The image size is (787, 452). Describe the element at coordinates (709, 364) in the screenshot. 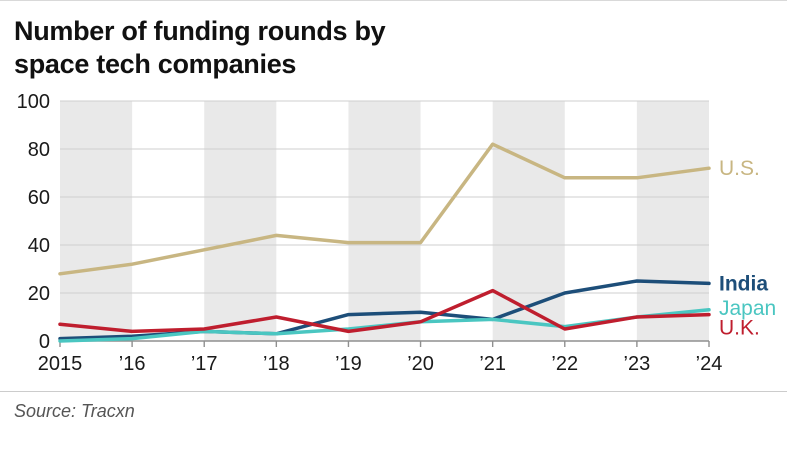

I see `x-tick-label: ’24` at that location.